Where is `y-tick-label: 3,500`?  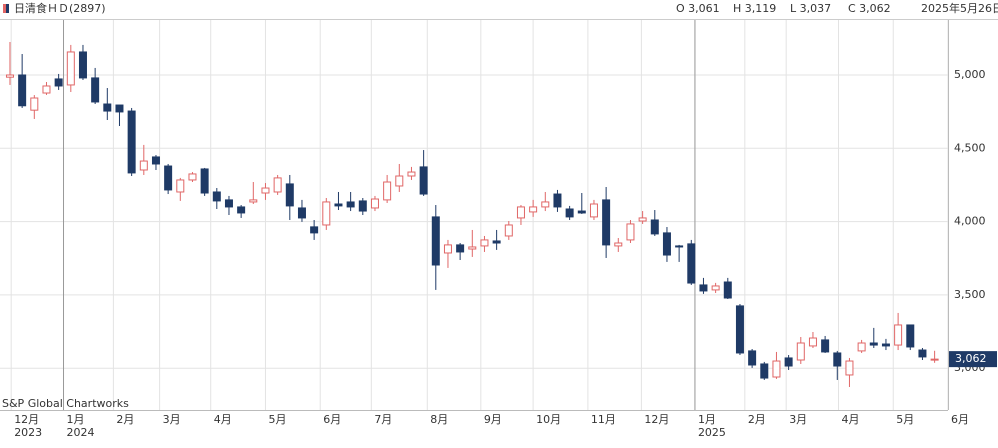
y-tick-label: 3,500 is located at coordinates (970, 294).